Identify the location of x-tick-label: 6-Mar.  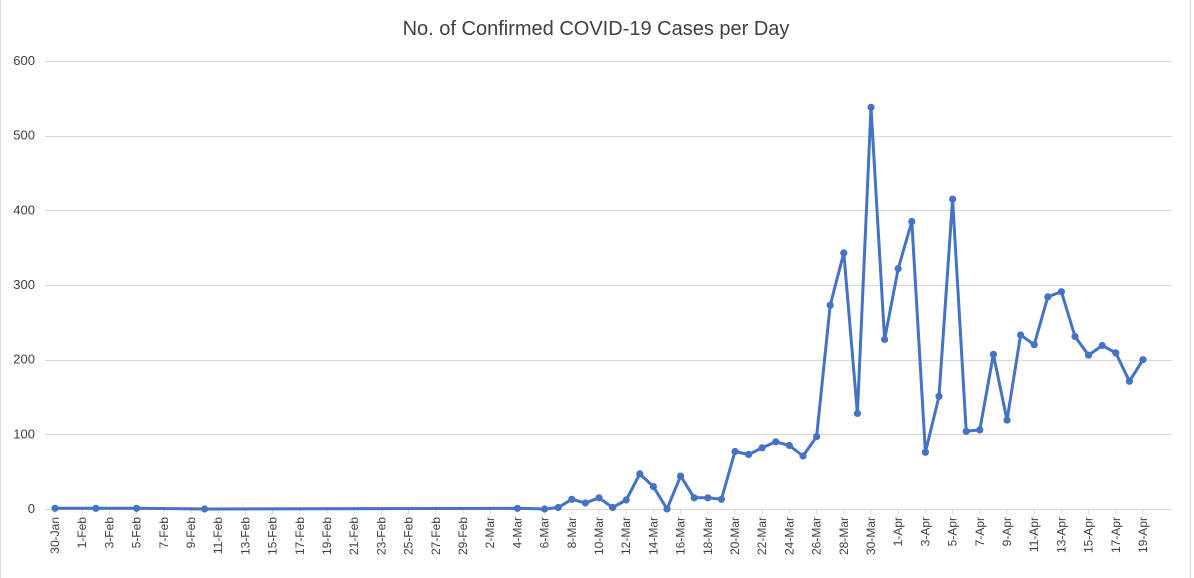
(545, 532).